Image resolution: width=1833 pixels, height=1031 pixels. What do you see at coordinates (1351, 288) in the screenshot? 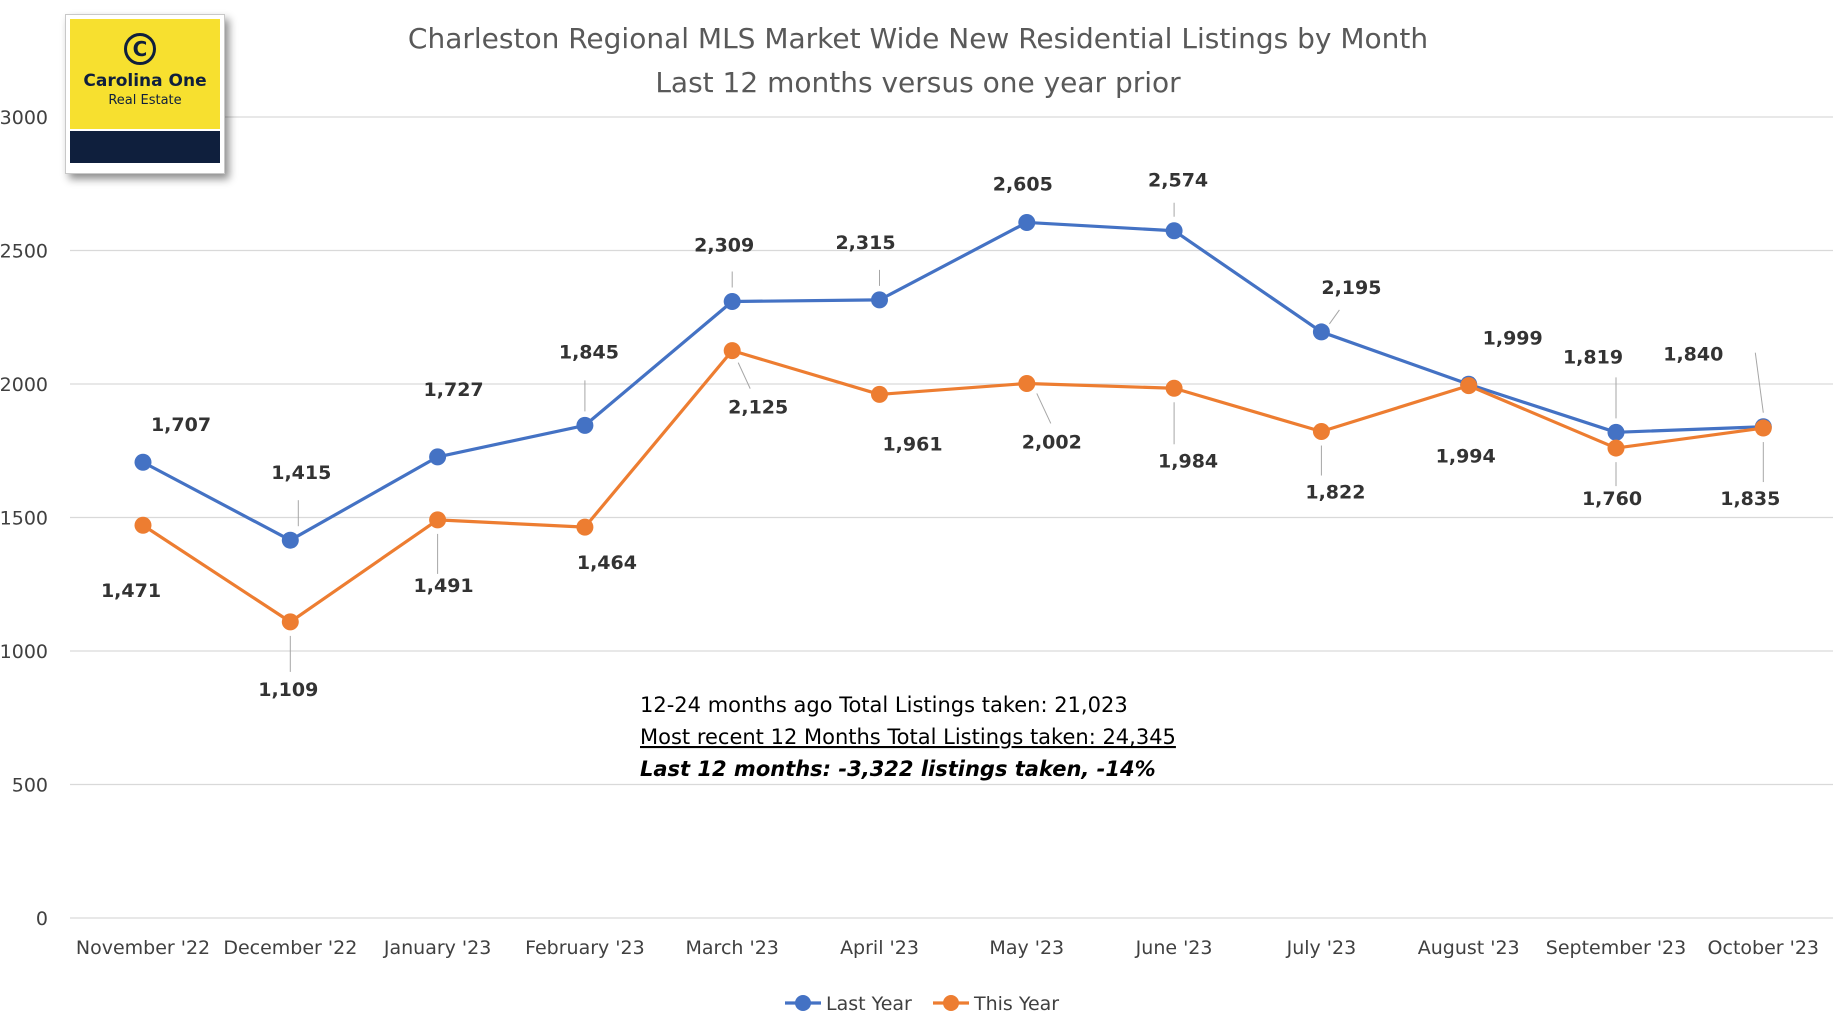
I see `data-label: 2,195` at bounding box center [1351, 288].